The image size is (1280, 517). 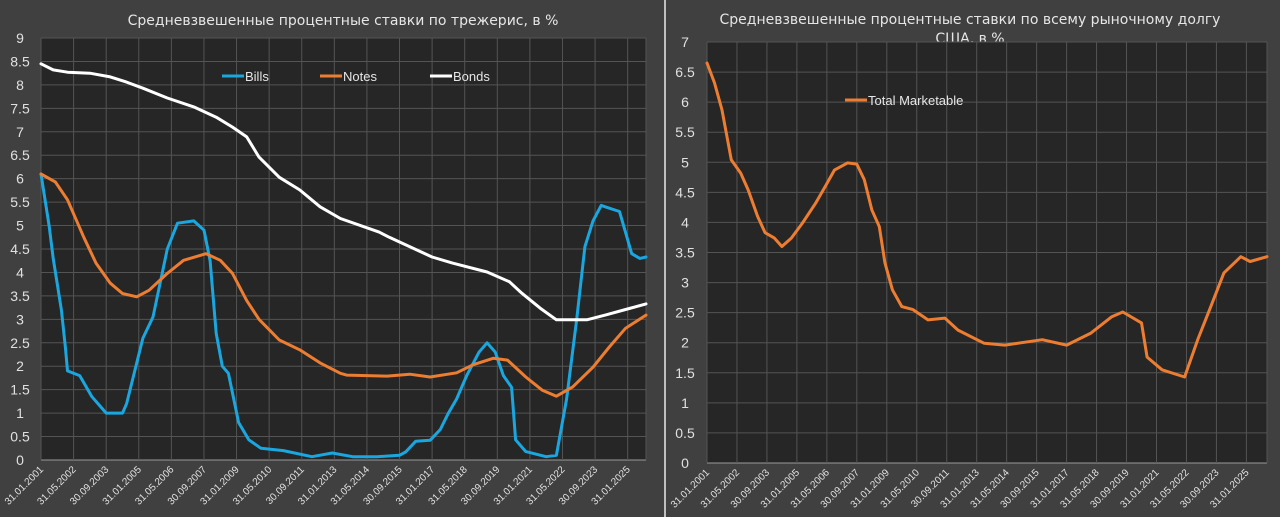 I want to click on legend-label: Bonds, so click(x=471, y=76).